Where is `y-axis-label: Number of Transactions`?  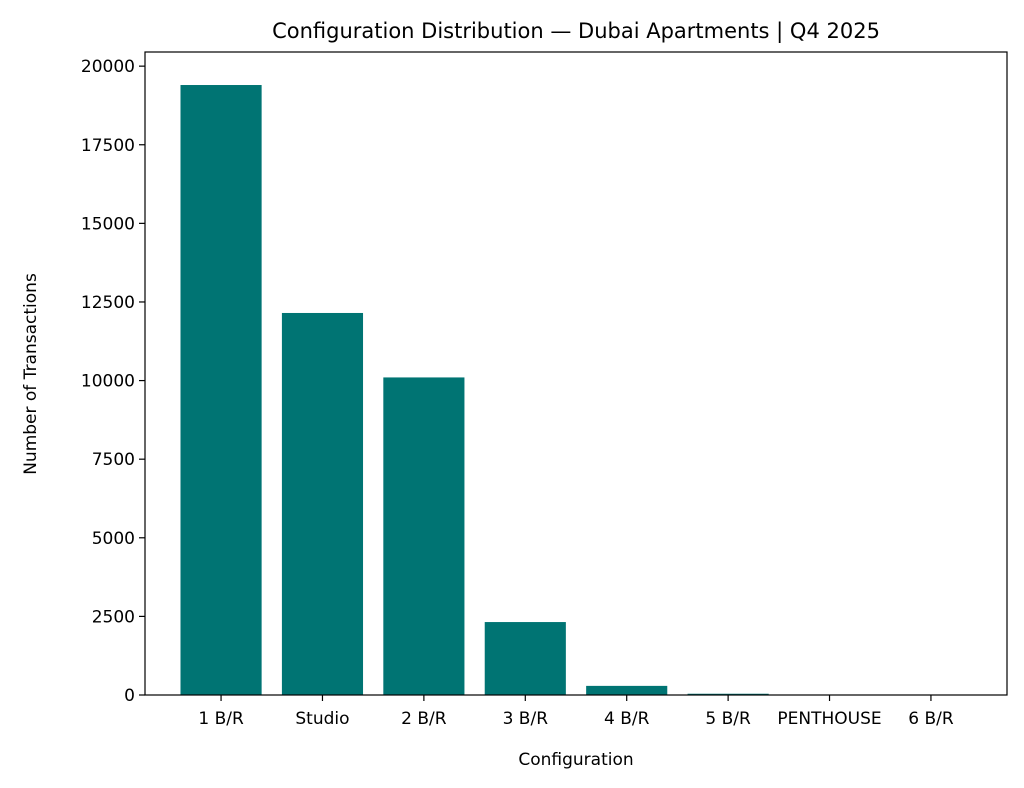 y-axis-label: Number of Transactions is located at coordinates (31, 374).